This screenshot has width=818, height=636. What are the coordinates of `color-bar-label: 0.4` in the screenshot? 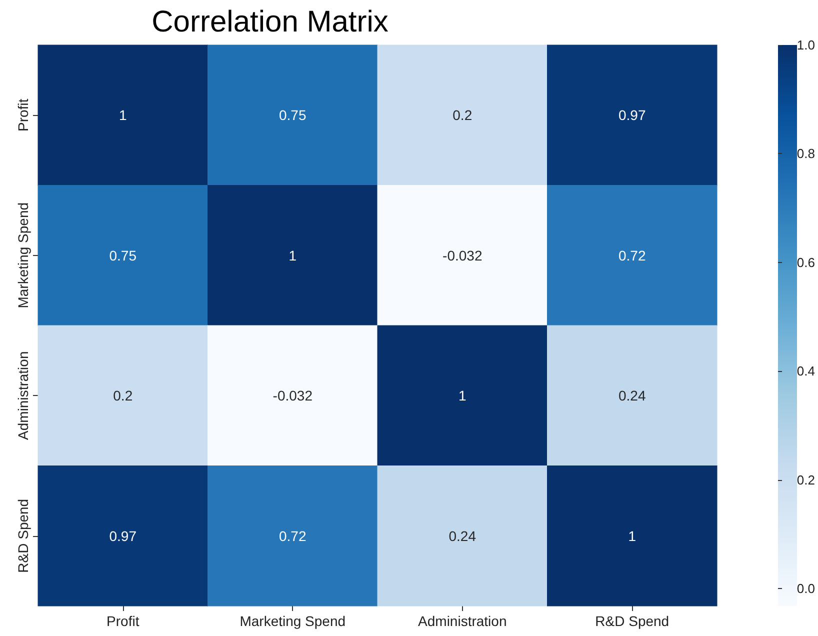 It's located at (806, 371).